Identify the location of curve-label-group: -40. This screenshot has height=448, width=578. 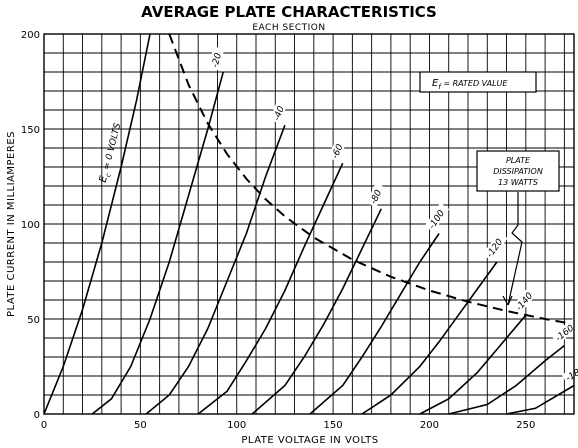
(278, 111).